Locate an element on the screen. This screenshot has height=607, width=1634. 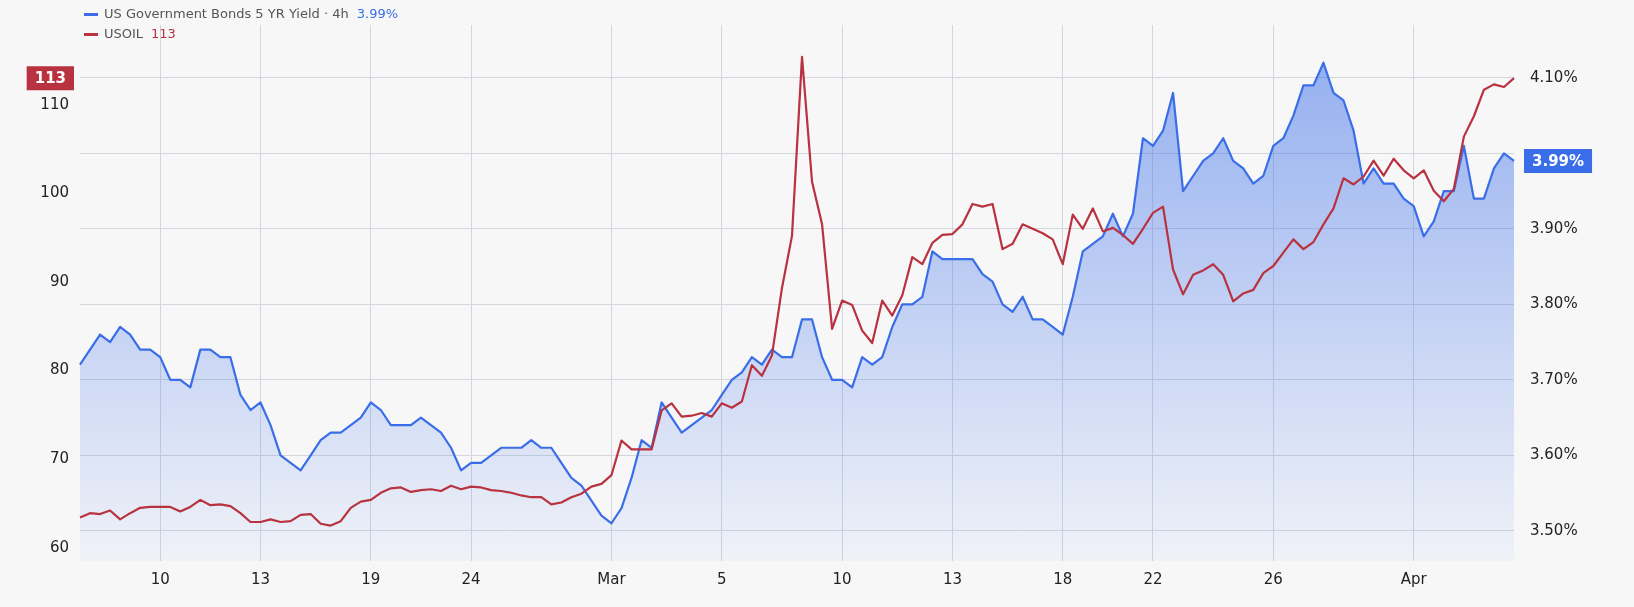
x-tick-label: 5 is located at coordinates (722, 578).